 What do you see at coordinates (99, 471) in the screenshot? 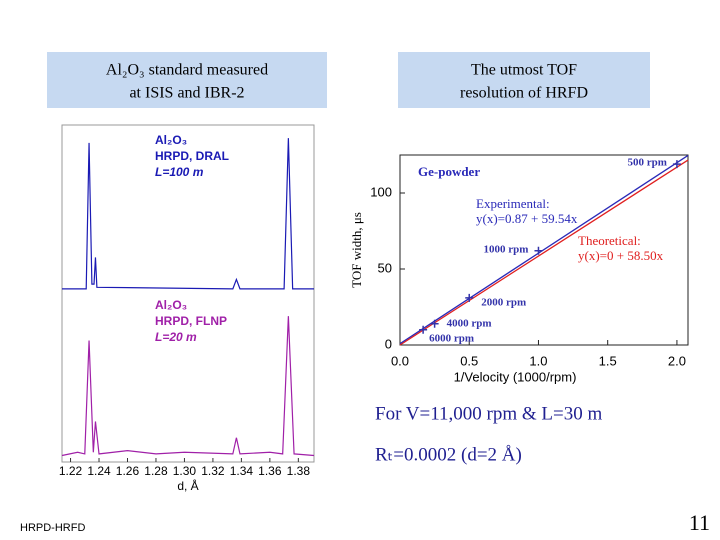
I see `x-tick-label: 1.24` at bounding box center [99, 471].